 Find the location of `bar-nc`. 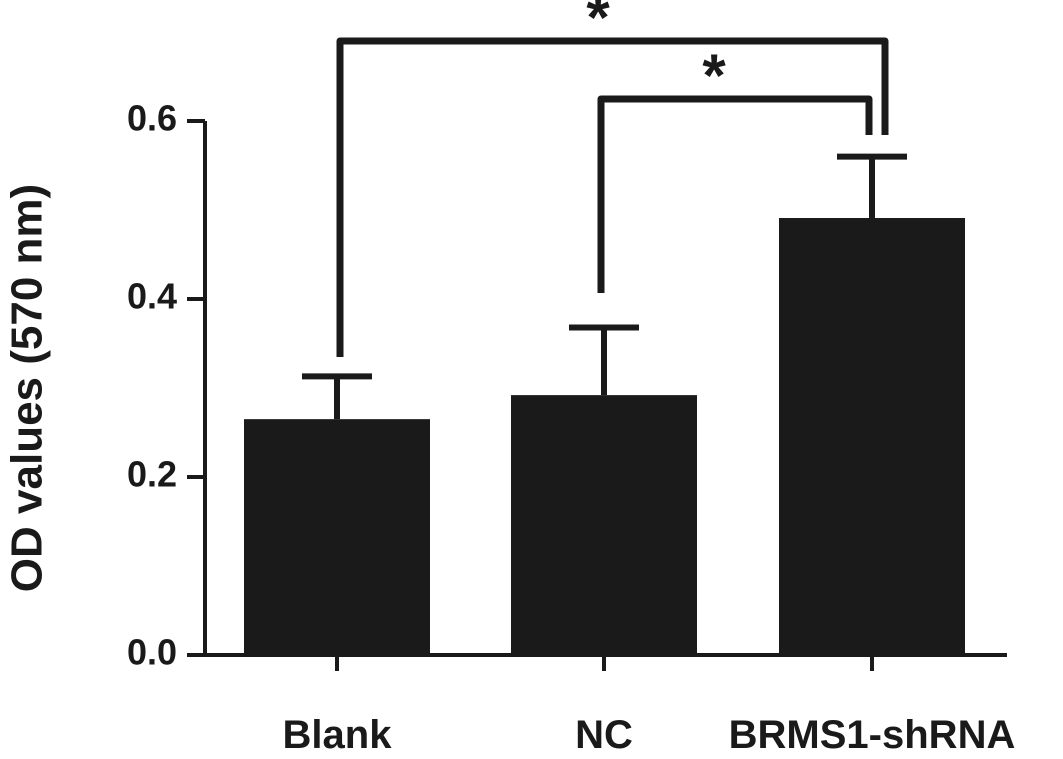

bar-nc is located at coordinates (604, 525).